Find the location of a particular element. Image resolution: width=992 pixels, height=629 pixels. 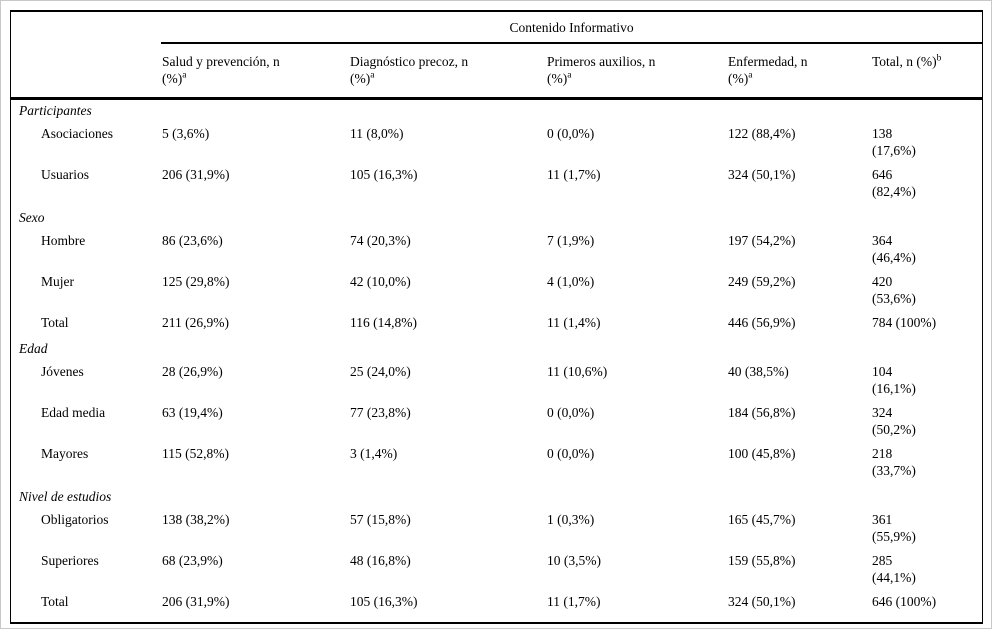

value-cell: 122 (88,4%) is located at coordinates (762, 133).